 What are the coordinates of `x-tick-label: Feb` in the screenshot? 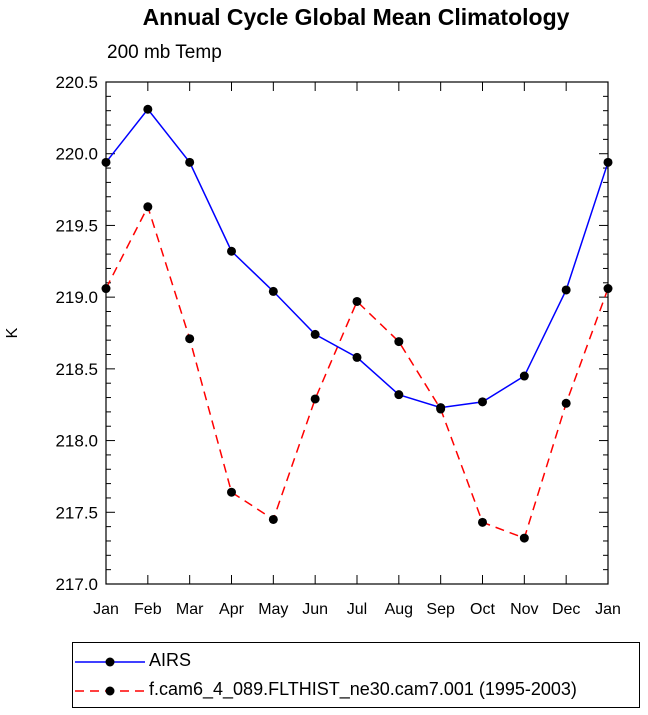 It's located at (148, 609).